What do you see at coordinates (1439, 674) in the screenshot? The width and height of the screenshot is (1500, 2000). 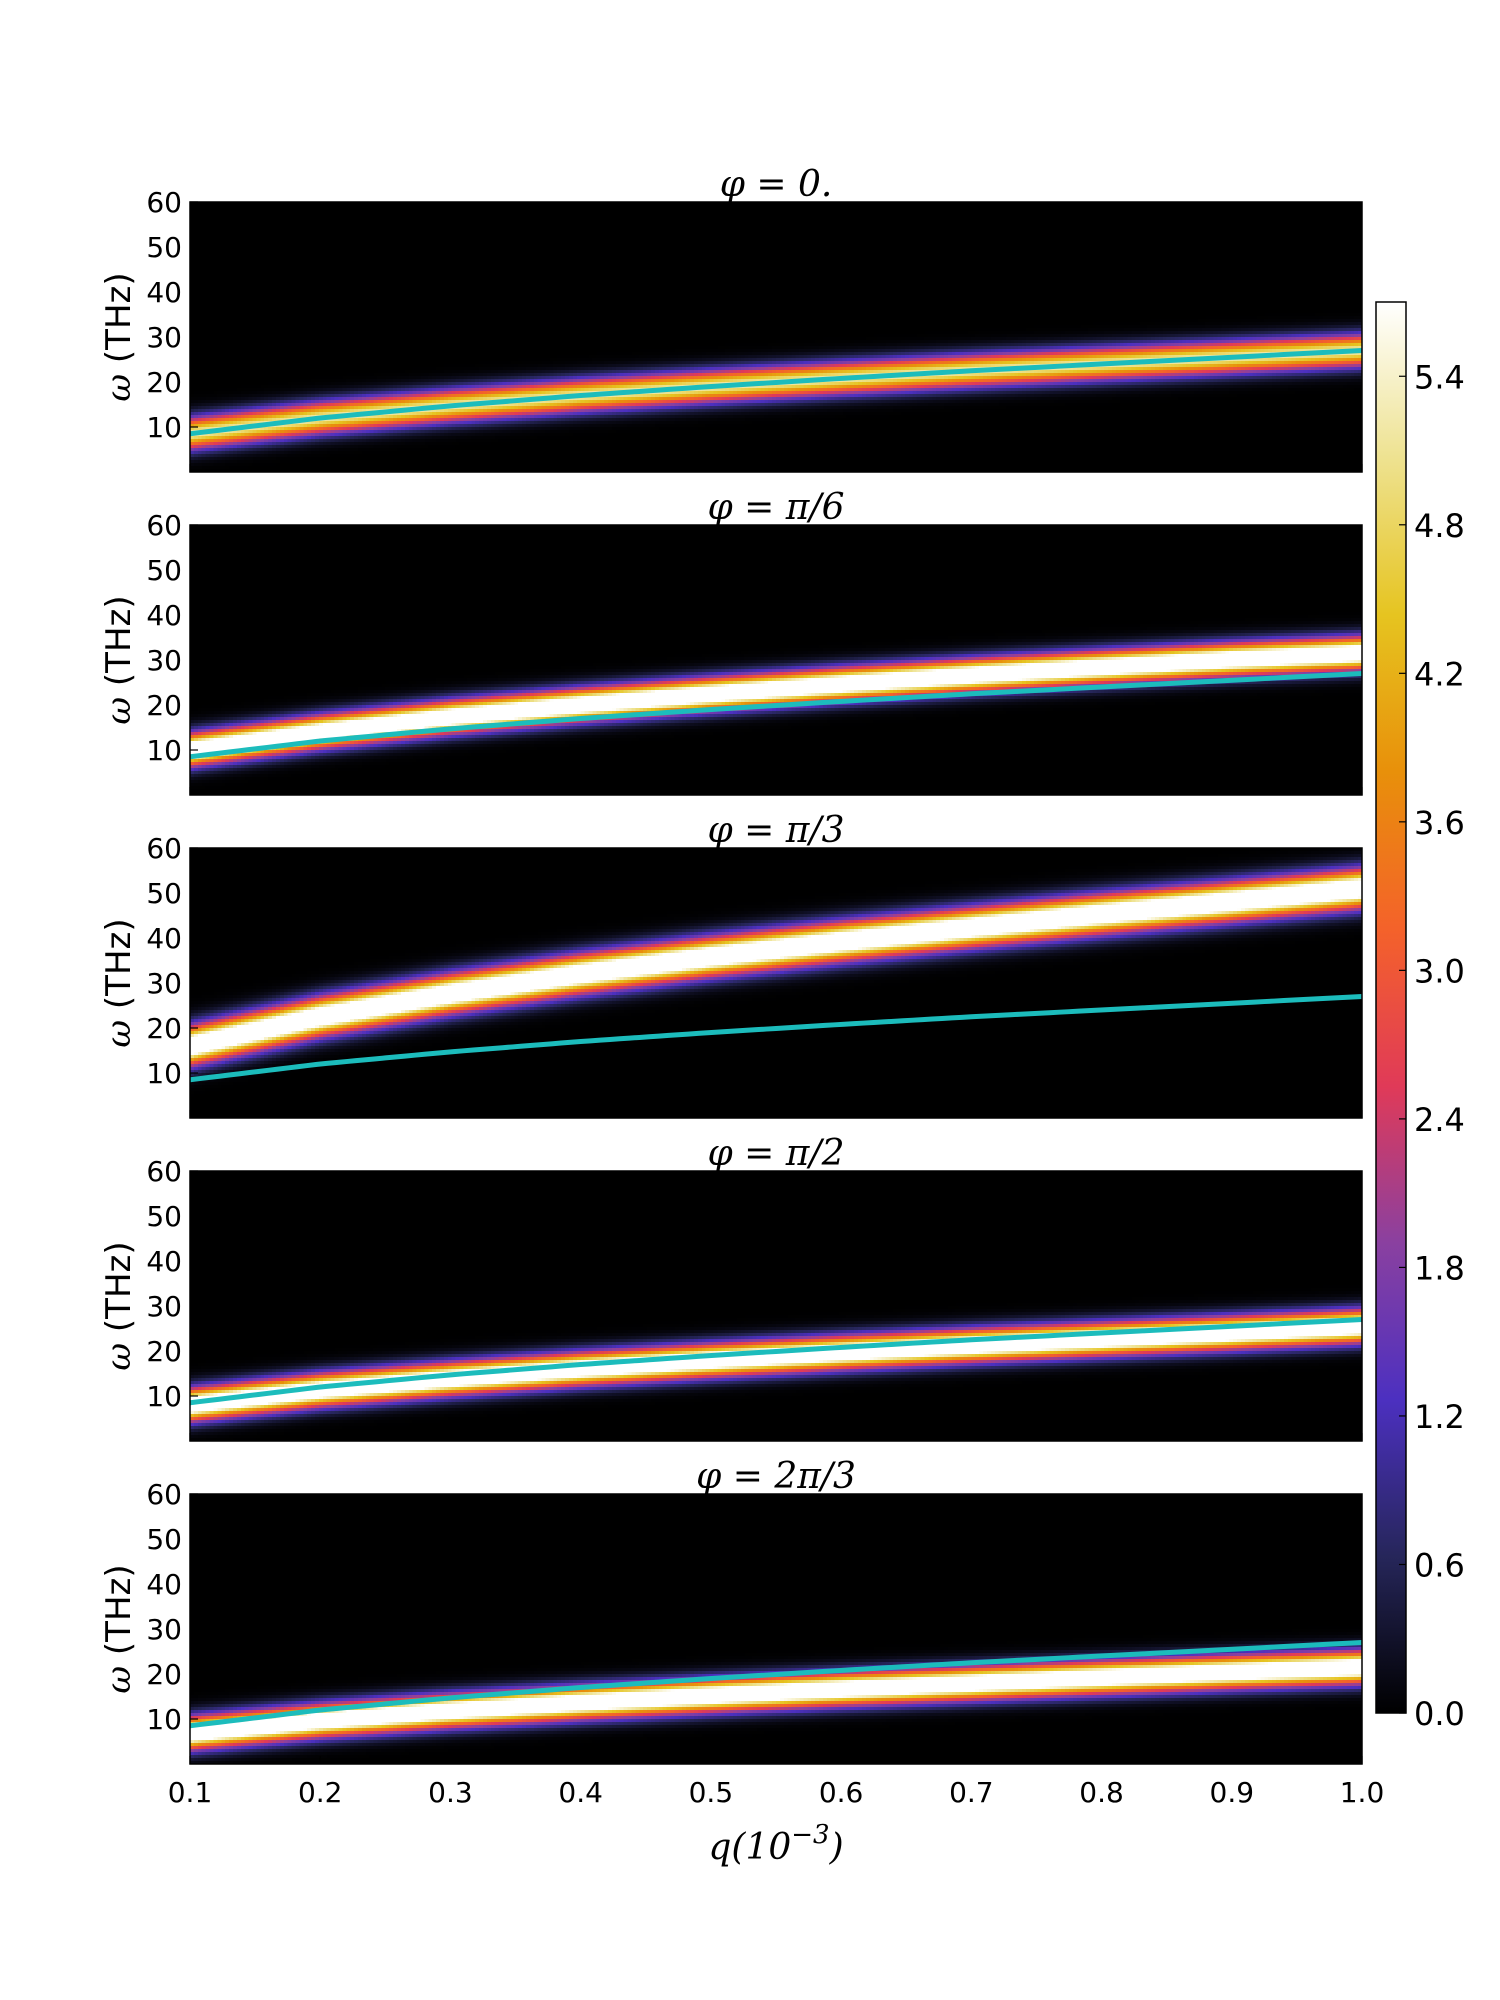 I see `colorbar-tick-label: 4.2` at bounding box center [1439, 674].